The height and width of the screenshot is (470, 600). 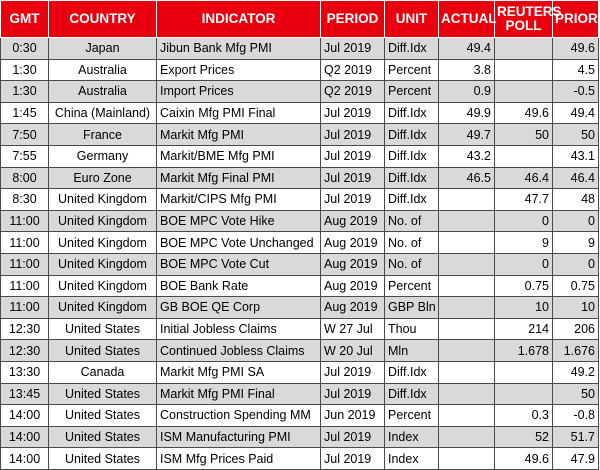 What do you see at coordinates (102, 48) in the screenshot?
I see `cell-country: Japan` at bounding box center [102, 48].